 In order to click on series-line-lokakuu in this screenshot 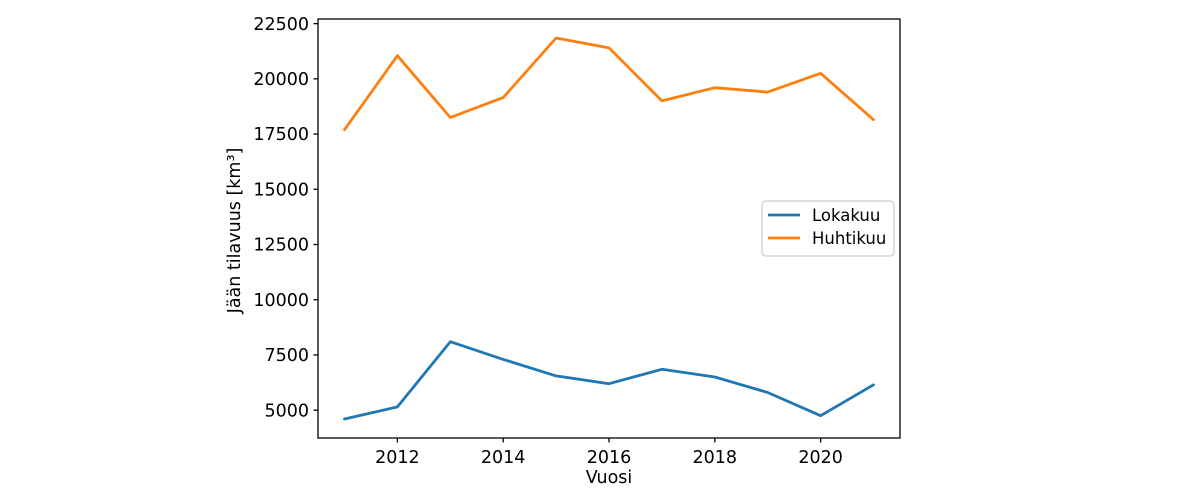, I will do `click(609, 380)`.